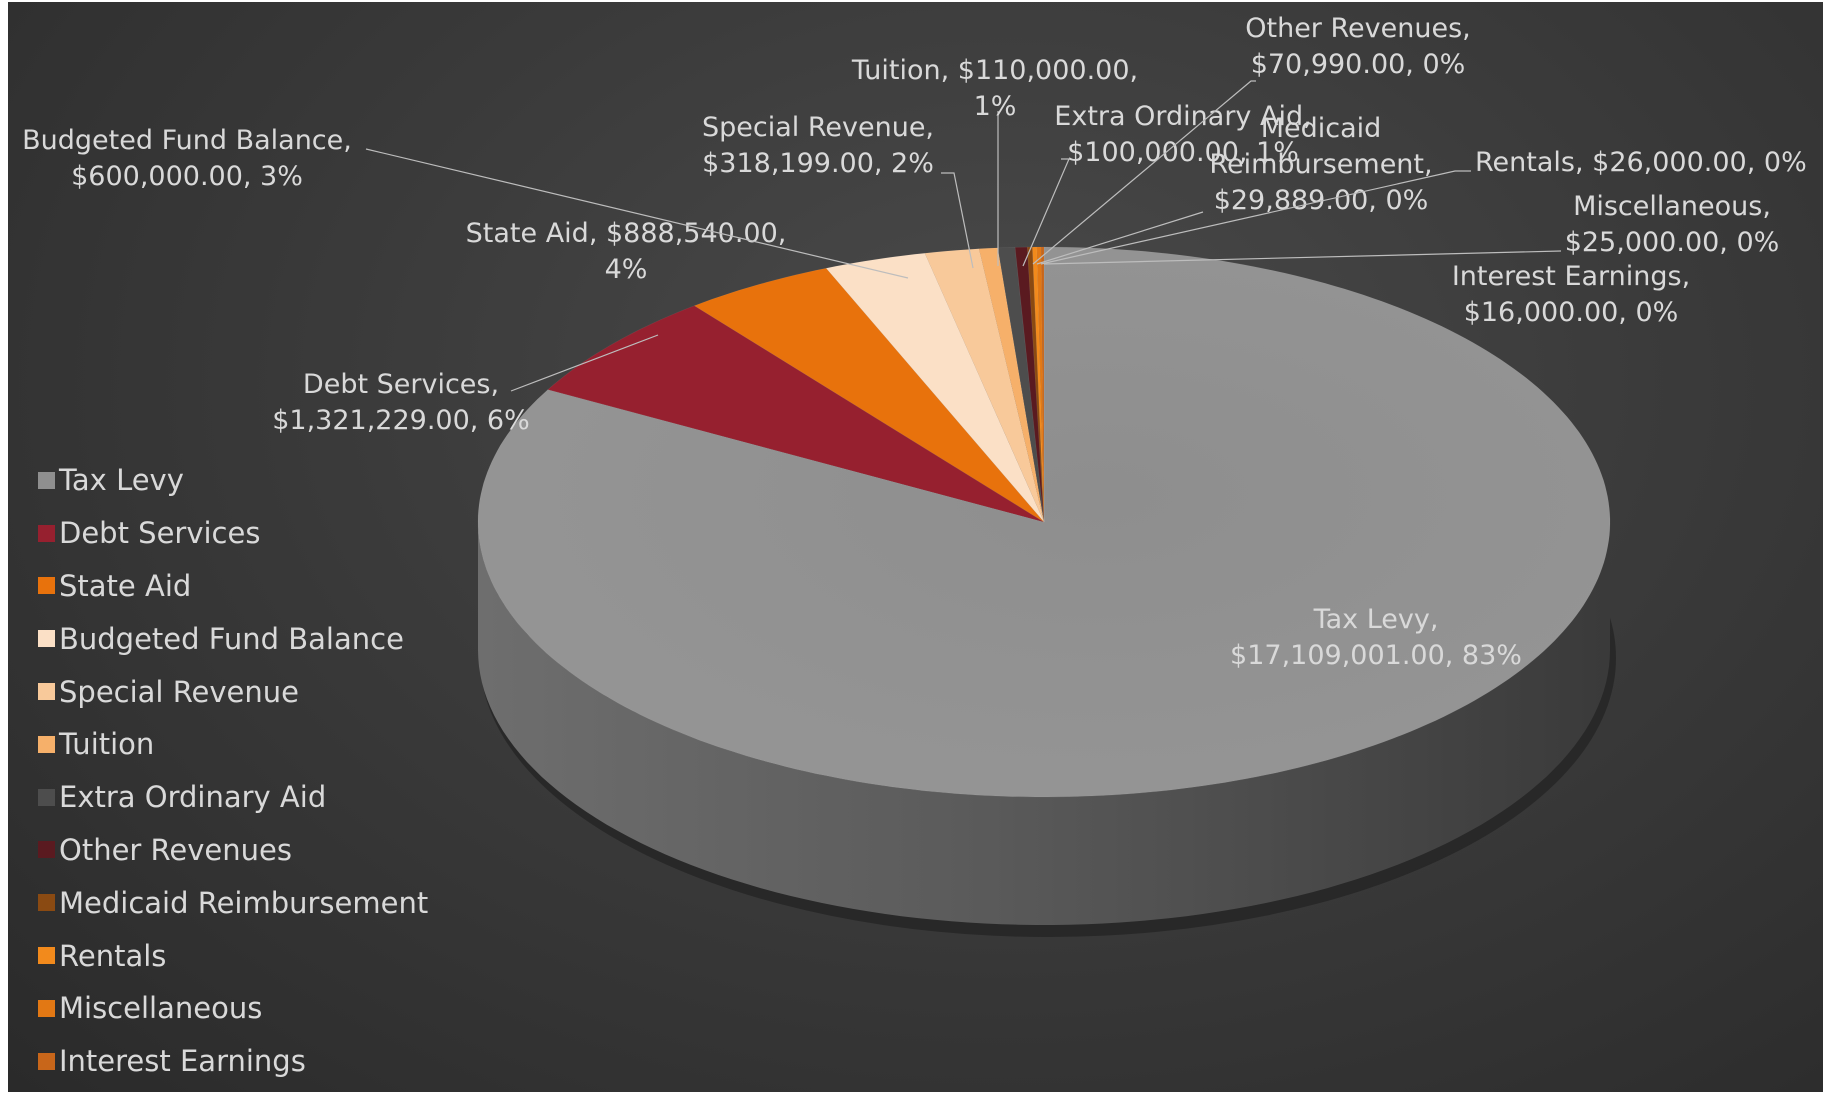  Describe the element at coordinates (193, 797) in the screenshot. I see `legend-label: Extra Ordinary Aid` at that location.